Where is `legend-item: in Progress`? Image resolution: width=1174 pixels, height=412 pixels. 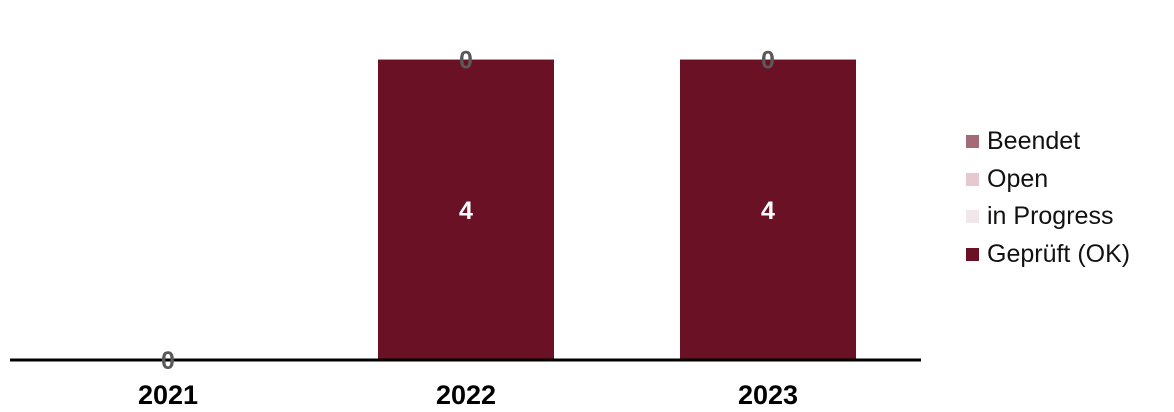
legend-item: in Progress is located at coordinates (1048, 217).